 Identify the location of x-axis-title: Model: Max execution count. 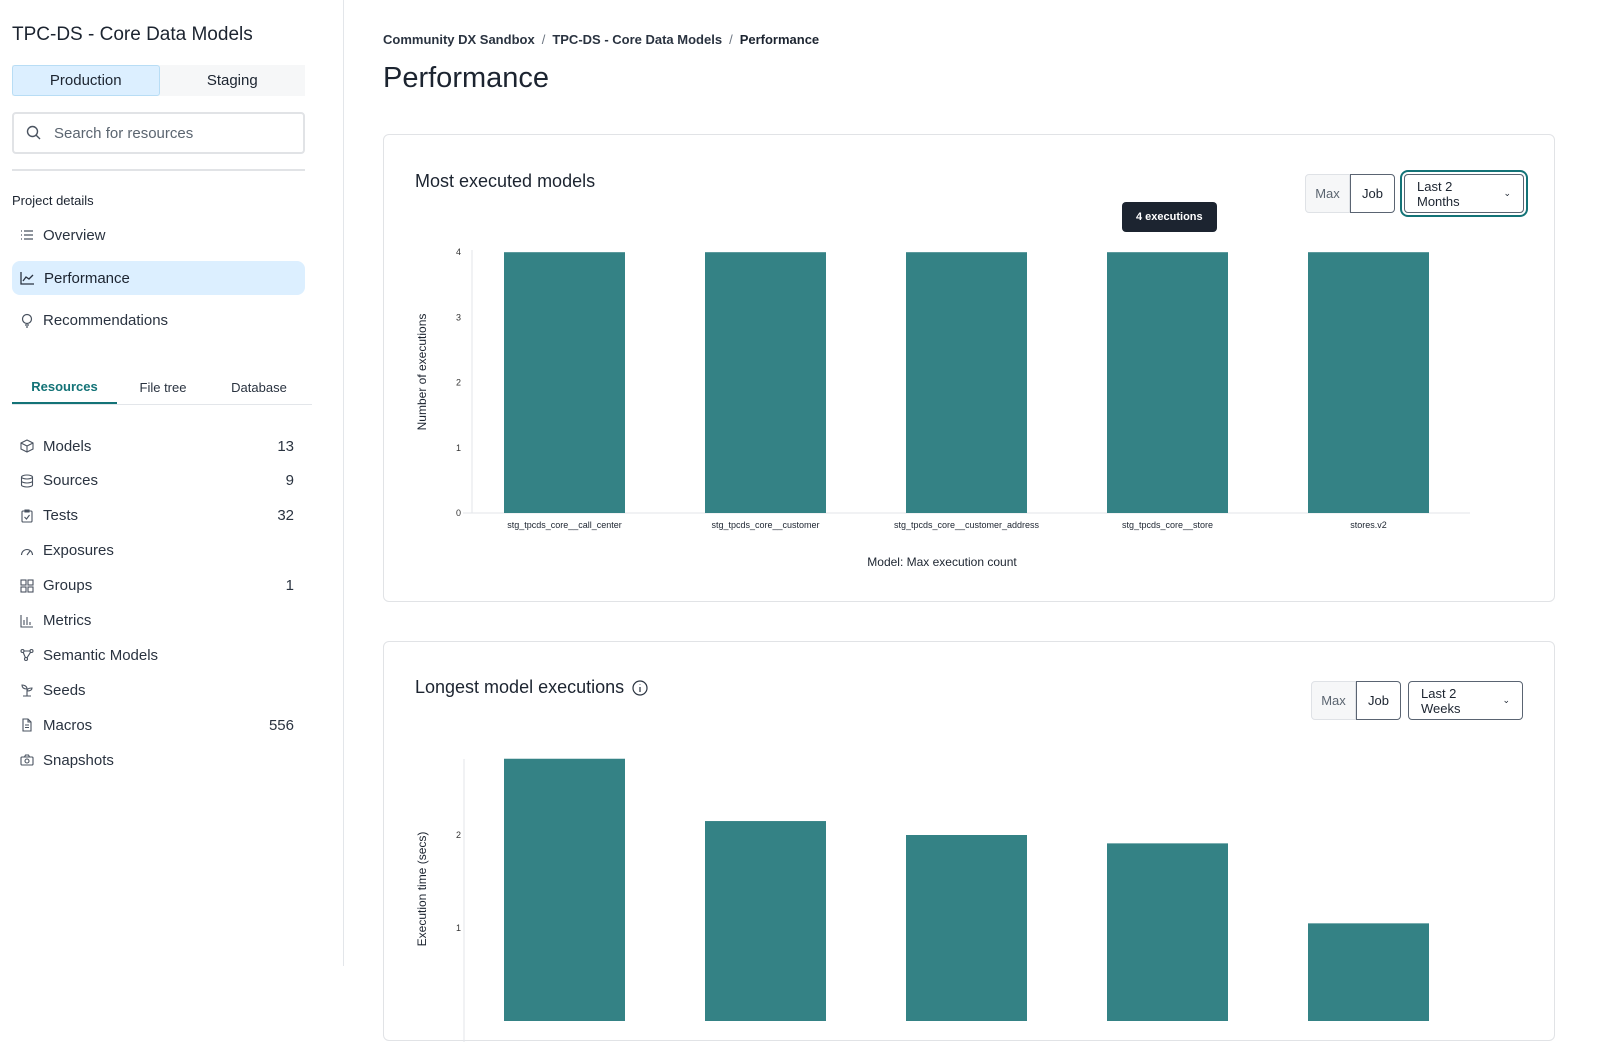
(942, 562).